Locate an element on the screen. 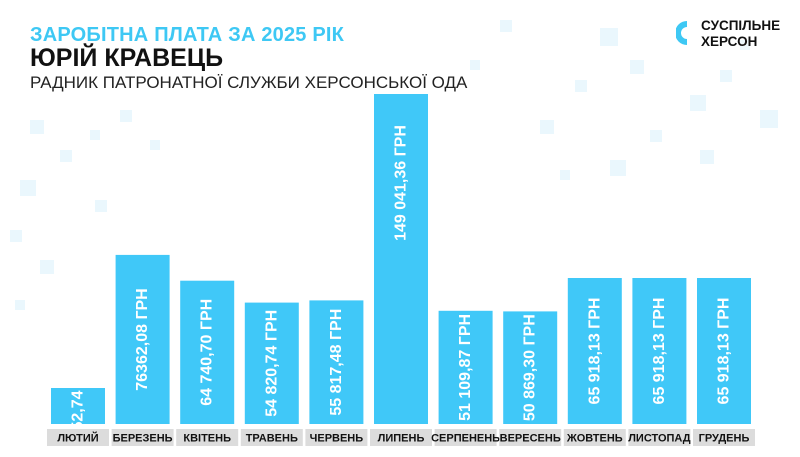 The width and height of the screenshot is (800, 457). category-label: ЛИПЕНЬ is located at coordinates (401, 439).